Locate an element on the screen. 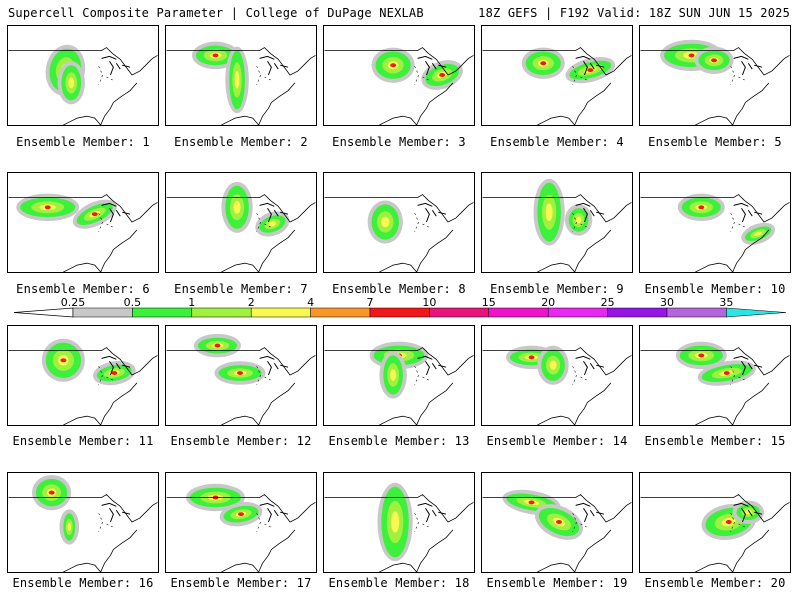 Image resolution: width=800 pixels, height=600 pixels. member-label: Ensemble Member: 18 is located at coordinates (399, 583).